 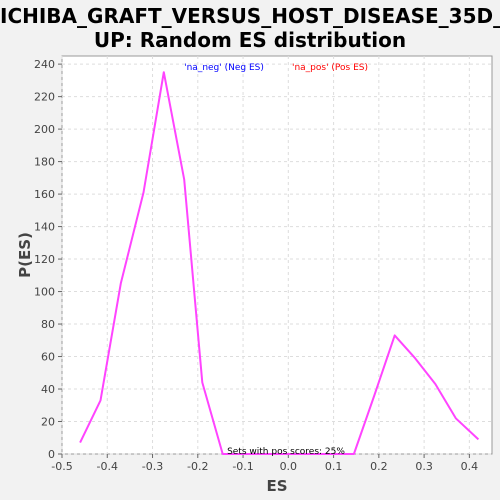 What do you see at coordinates (107, 466) in the screenshot?
I see `x-tick-label: -0.4` at bounding box center [107, 466].